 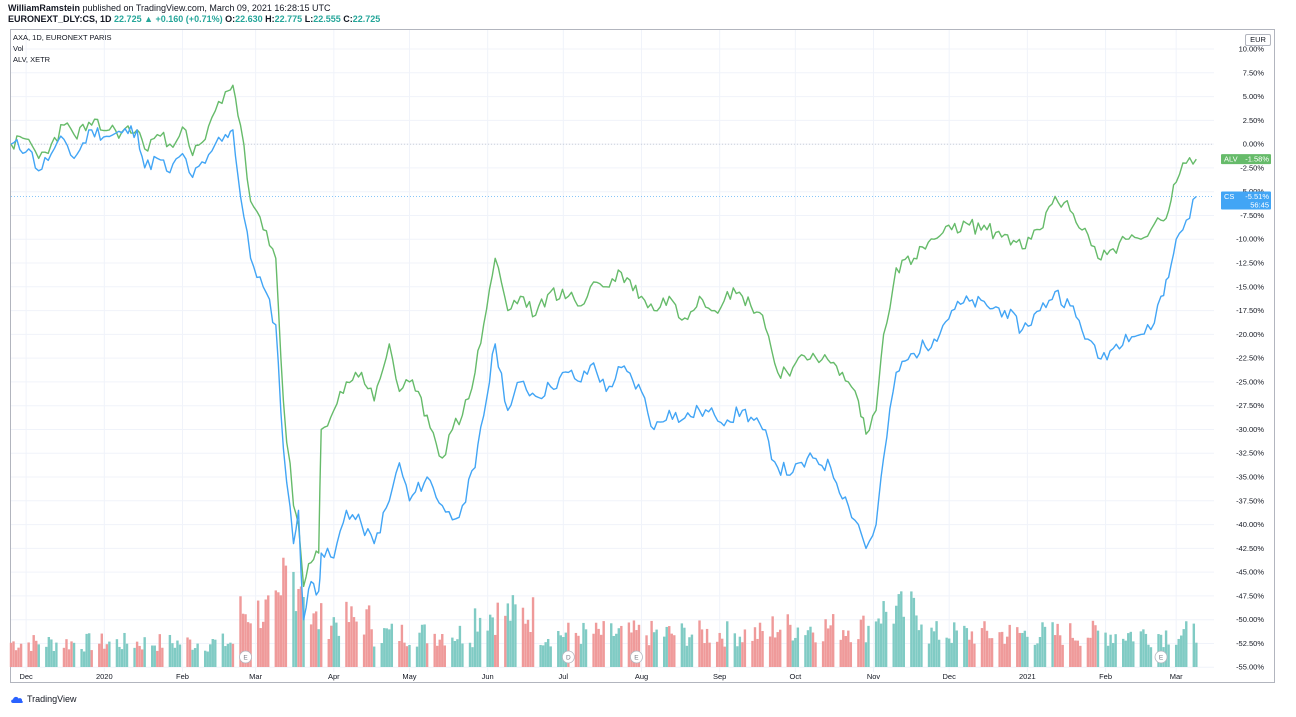 I want to click on author-name: WilliamRamstein, so click(x=44, y=8).